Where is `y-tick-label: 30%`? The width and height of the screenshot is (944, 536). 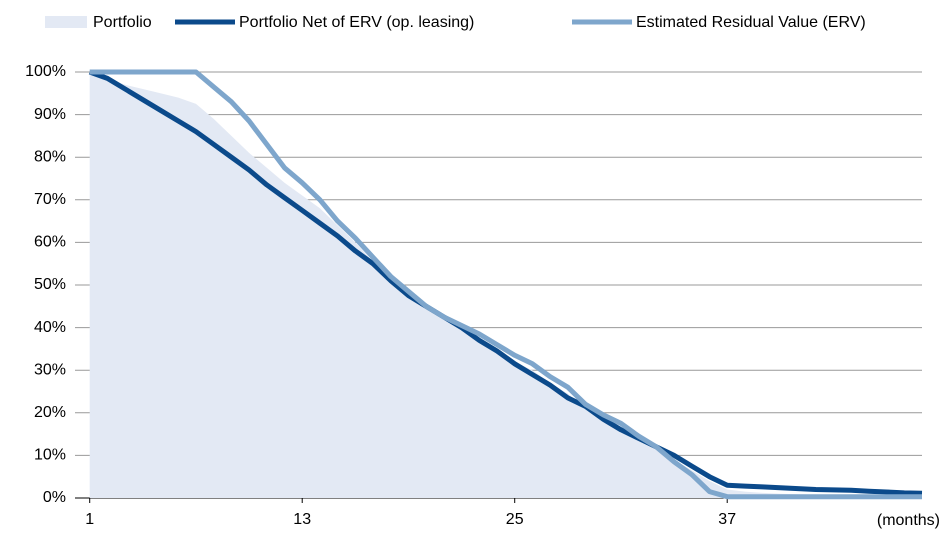
y-tick-label: 30% is located at coordinates (50, 369).